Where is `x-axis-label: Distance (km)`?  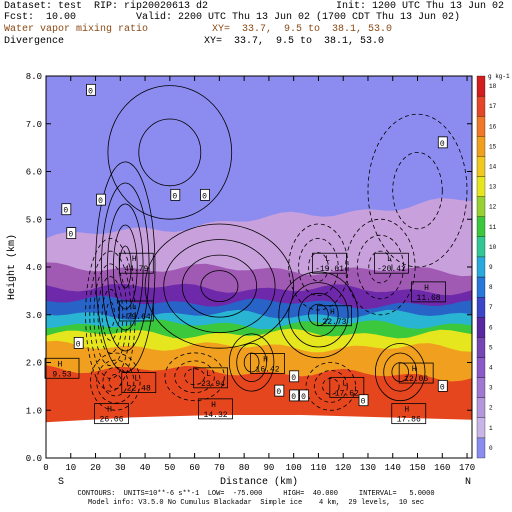 x-axis-label: Distance (km) is located at coordinates (259, 482).